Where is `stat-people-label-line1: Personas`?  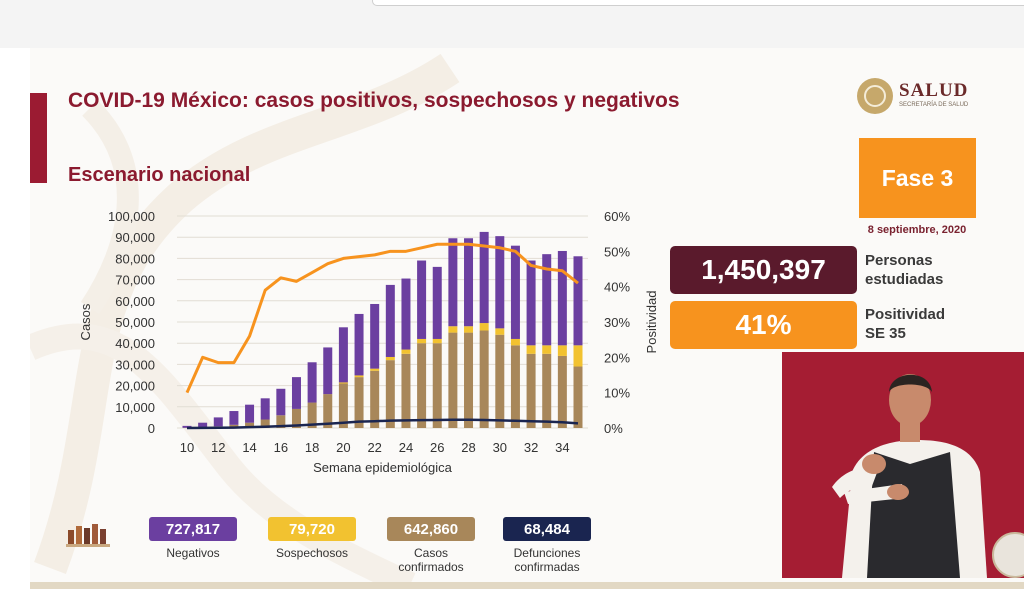 stat-people-label-line1: Personas is located at coordinates (899, 260).